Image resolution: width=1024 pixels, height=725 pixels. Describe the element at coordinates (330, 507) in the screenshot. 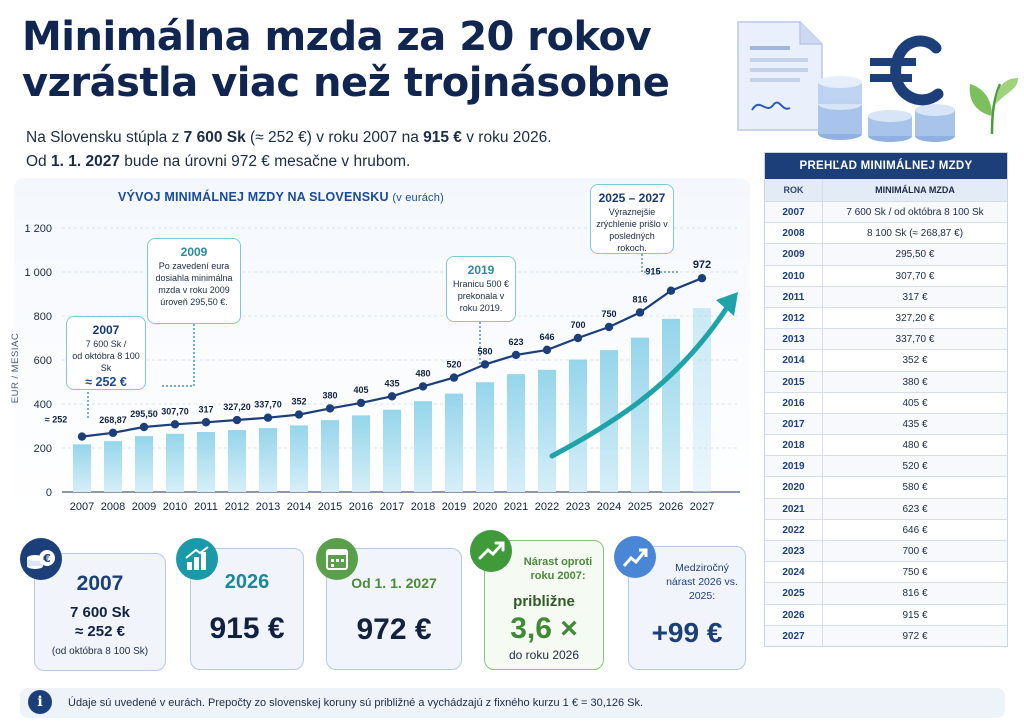

I see `x-tick-label: 2015` at that location.